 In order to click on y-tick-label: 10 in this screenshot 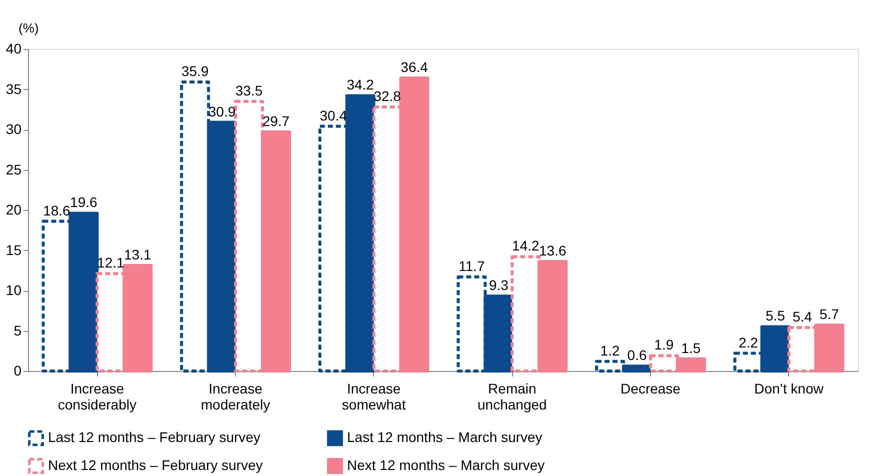, I will do `click(14, 290)`.